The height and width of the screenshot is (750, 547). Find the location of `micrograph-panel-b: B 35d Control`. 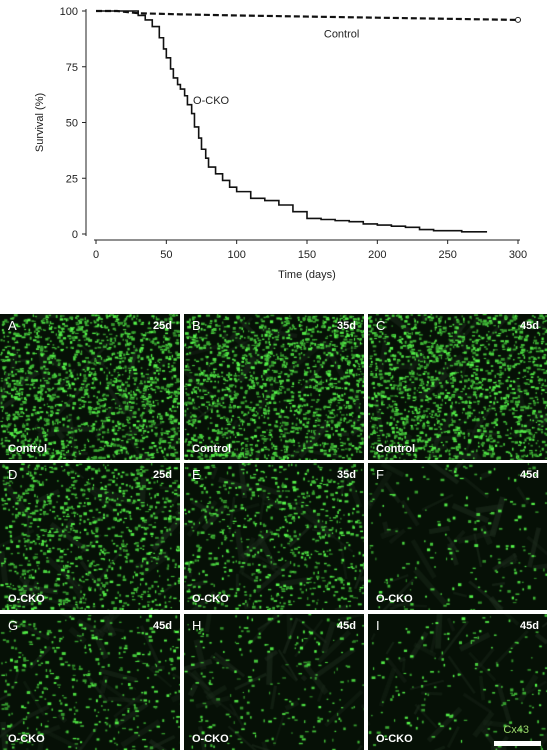

micrograph-panel-b: B 35d Control is located at coordinates (274, 387).